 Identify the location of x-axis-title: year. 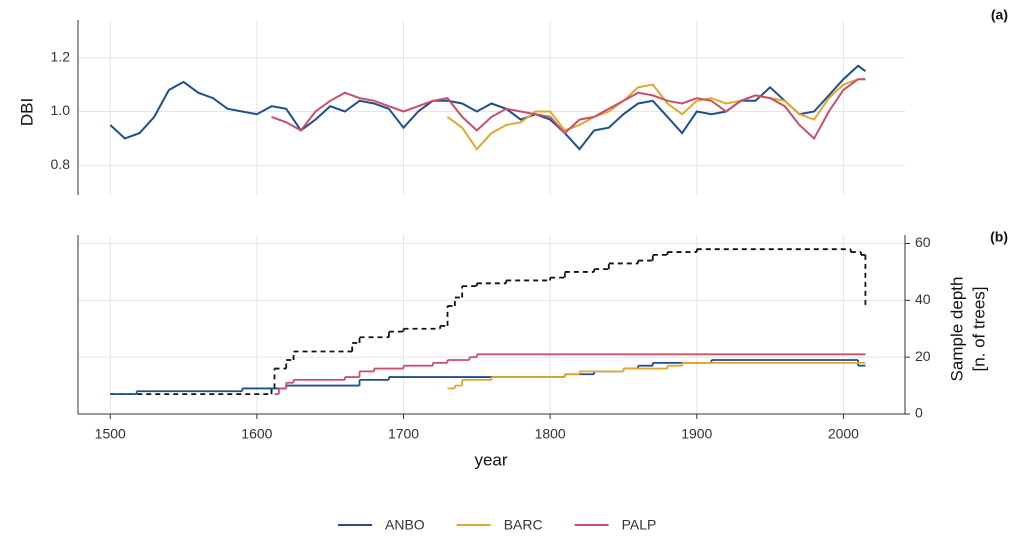
(490, 459).